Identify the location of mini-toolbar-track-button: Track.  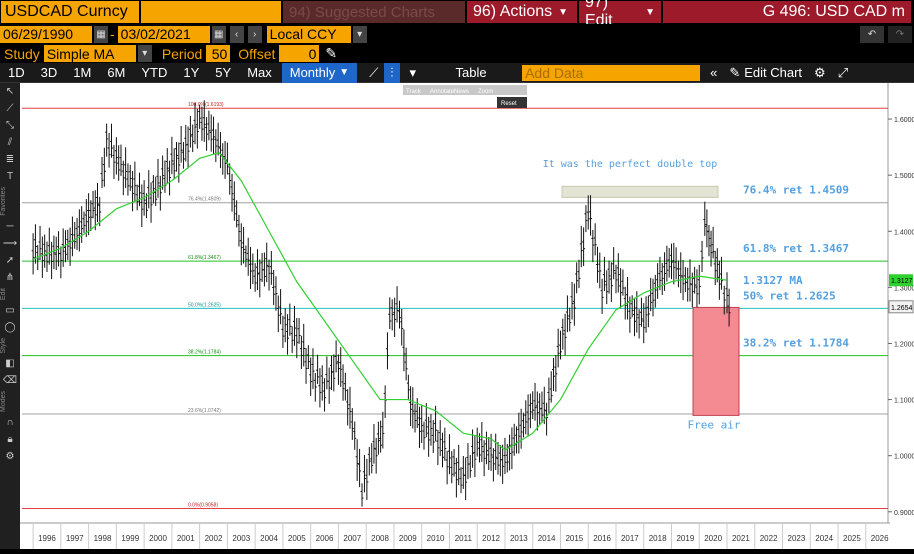
(414, 92).